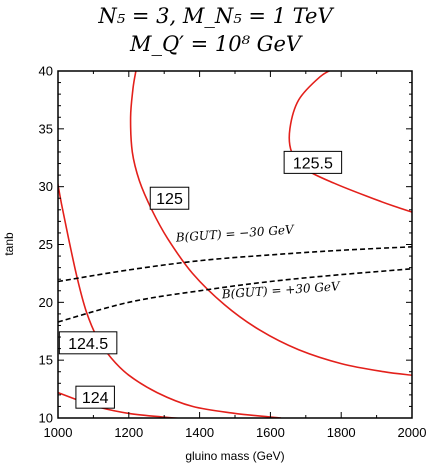 The width and height of the screenshot is (431, 468). I want to click on contour-label-124.5: 124.5, so click(88, 344).